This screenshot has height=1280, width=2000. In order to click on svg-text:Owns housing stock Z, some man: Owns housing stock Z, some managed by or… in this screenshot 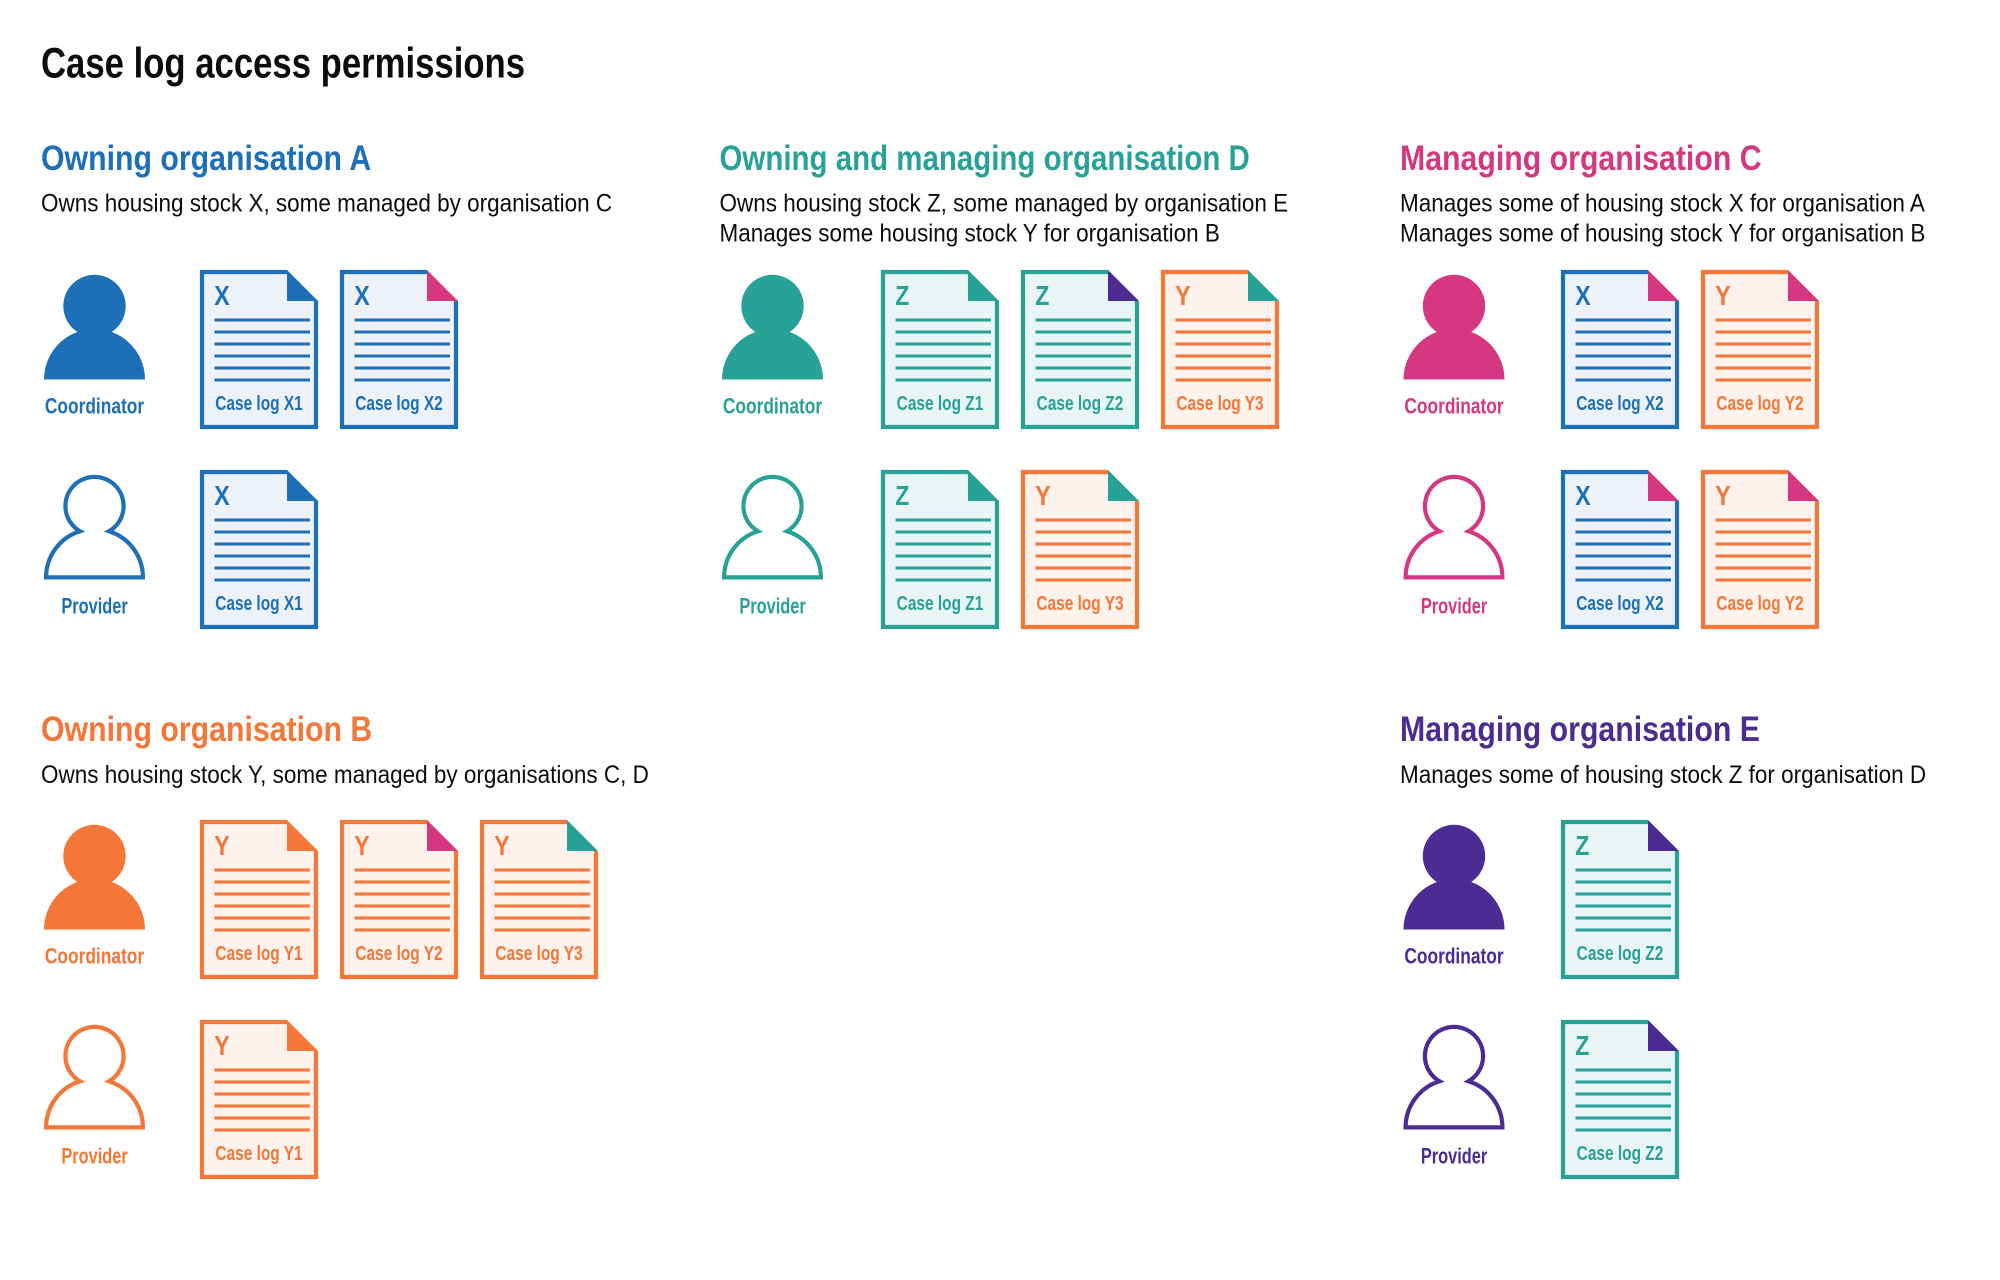, I will do `click(1004, 203)`.